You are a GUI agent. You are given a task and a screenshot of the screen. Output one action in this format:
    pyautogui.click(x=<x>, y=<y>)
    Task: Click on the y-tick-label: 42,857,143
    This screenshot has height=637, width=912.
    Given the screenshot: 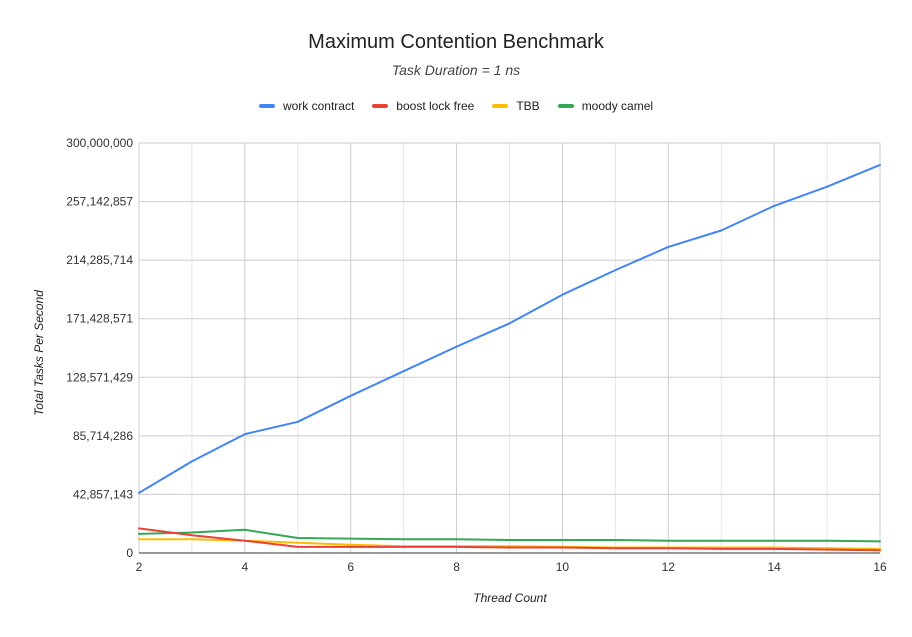 What is the action you would take?
    pyautogui.click(x=103, y=494)
    